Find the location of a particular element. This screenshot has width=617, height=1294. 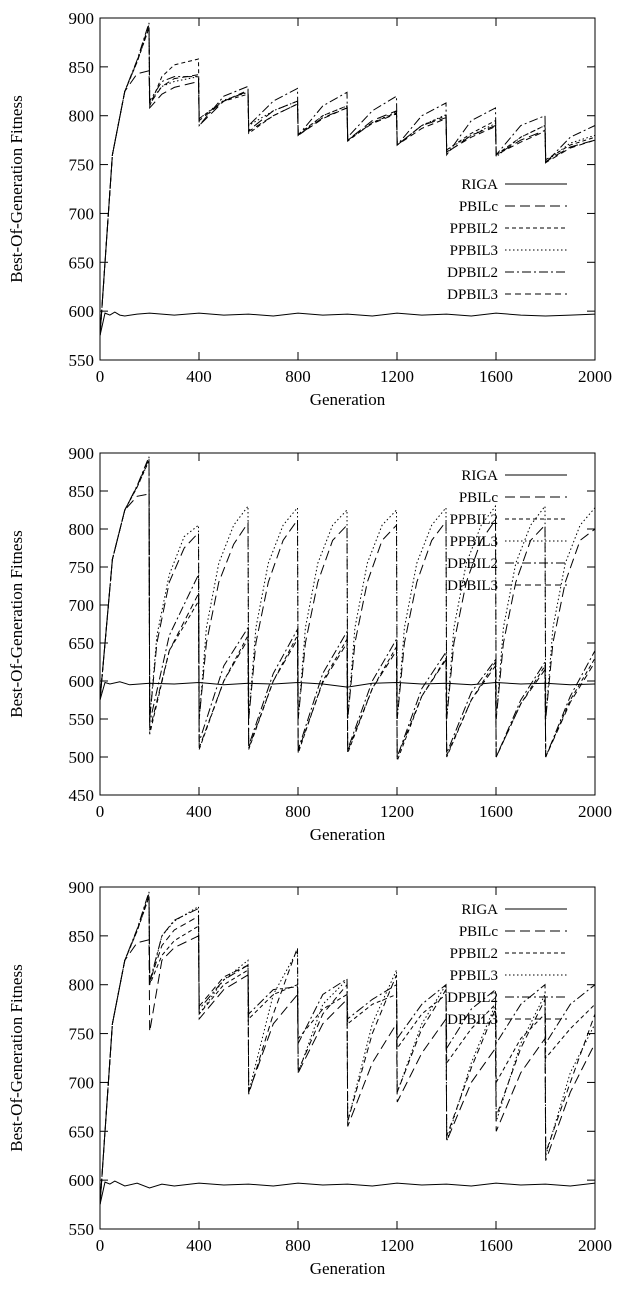

series-line-pbilc is located at coordinates (347, 606).